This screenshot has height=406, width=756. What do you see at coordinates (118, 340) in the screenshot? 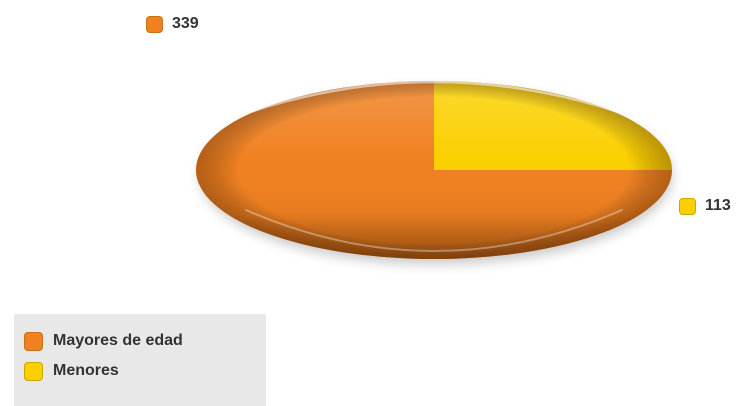
I see `legend-label: Mayores de edad` at bounding box center [118, 340].